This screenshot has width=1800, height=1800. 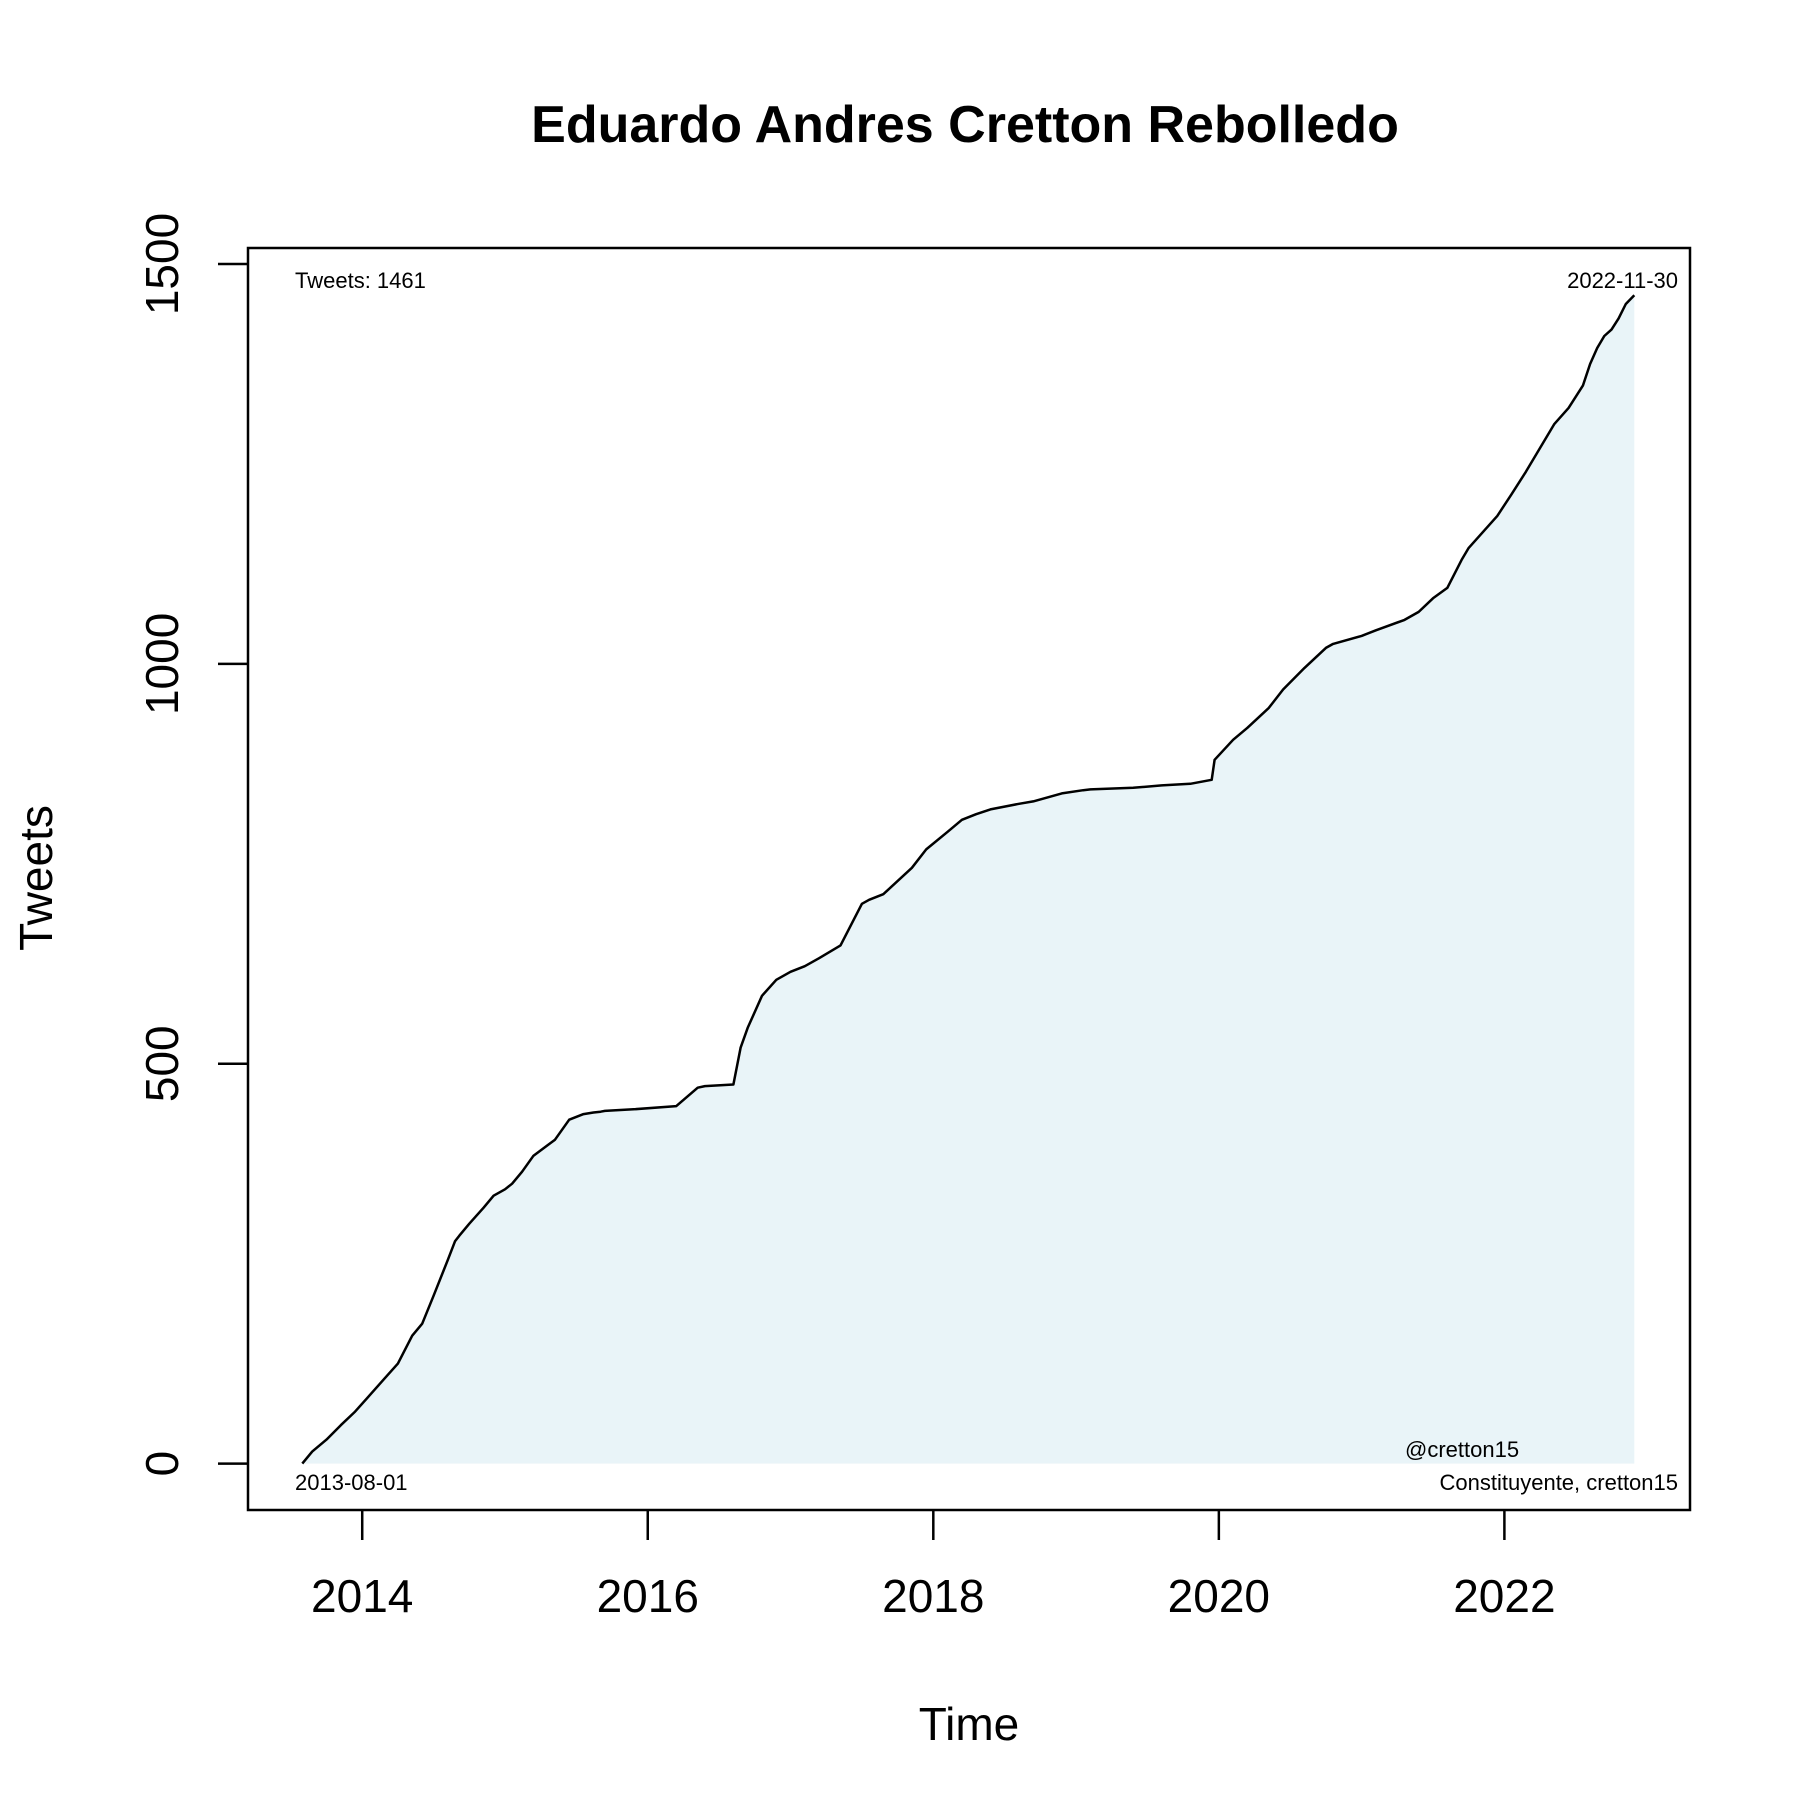 I want to click on tweet-count-note: Tweets: 1461, so click(x=360, y=280).